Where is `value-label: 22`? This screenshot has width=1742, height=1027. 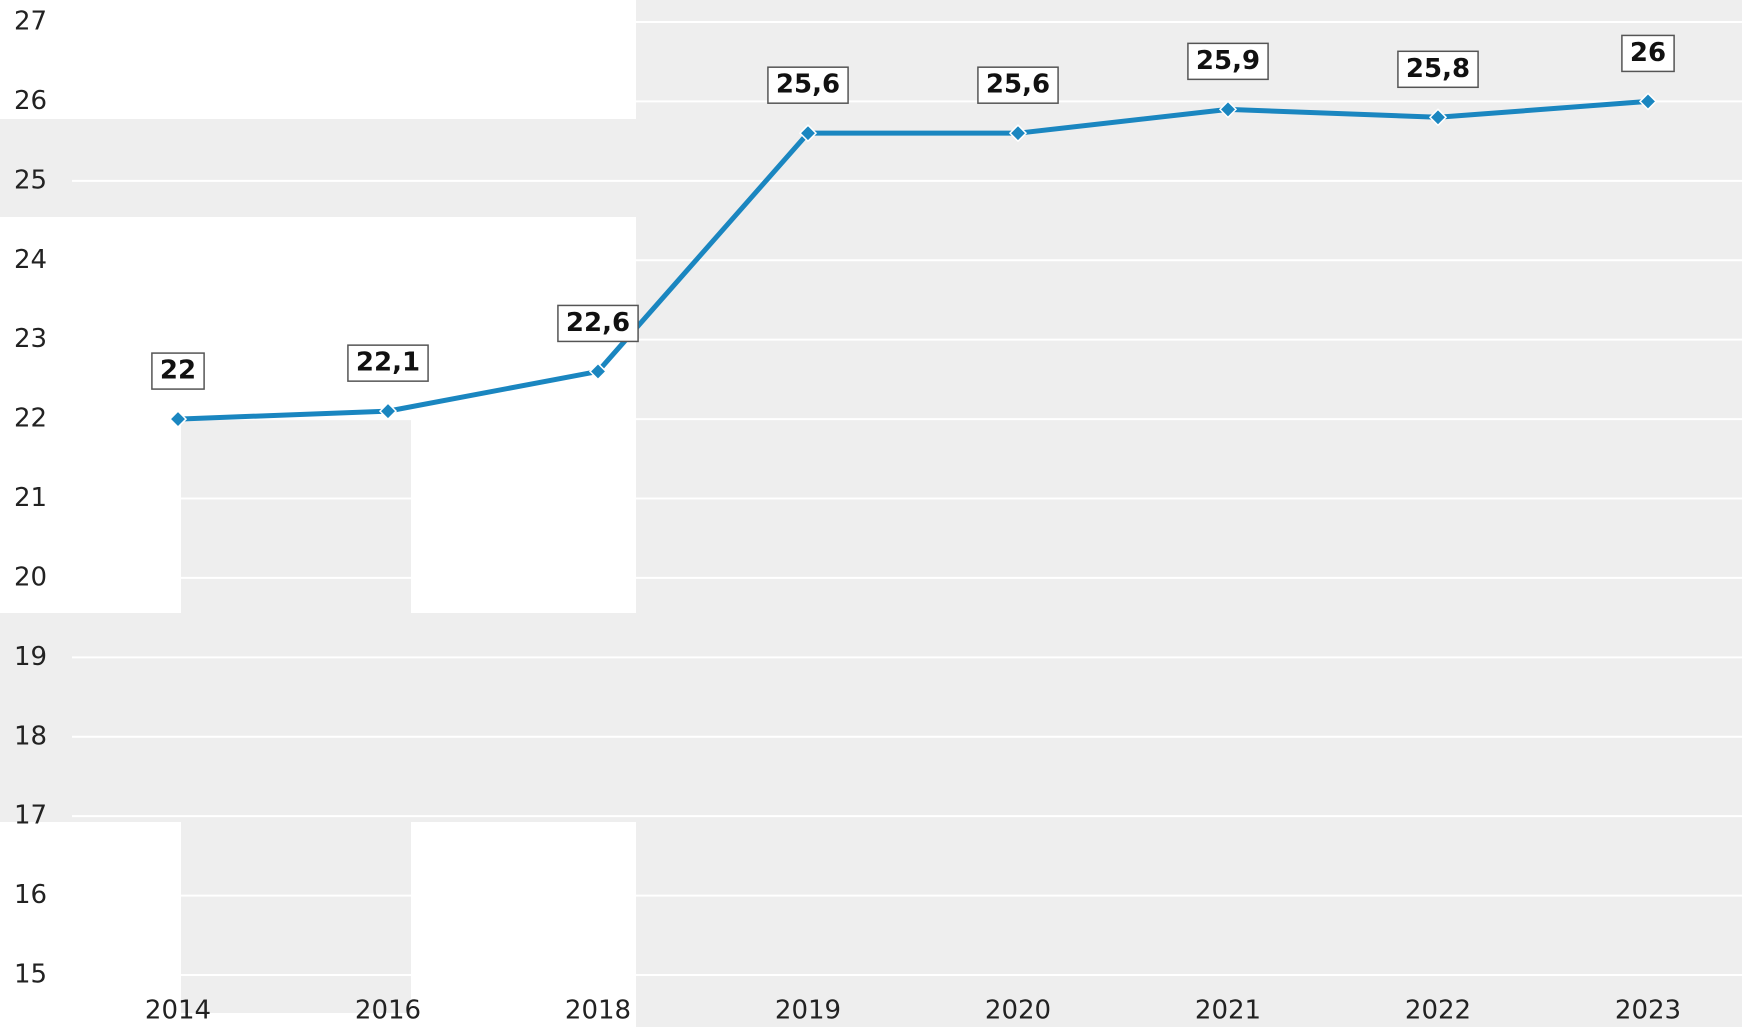 value-label: 22 is located at coordinates (178, 371).